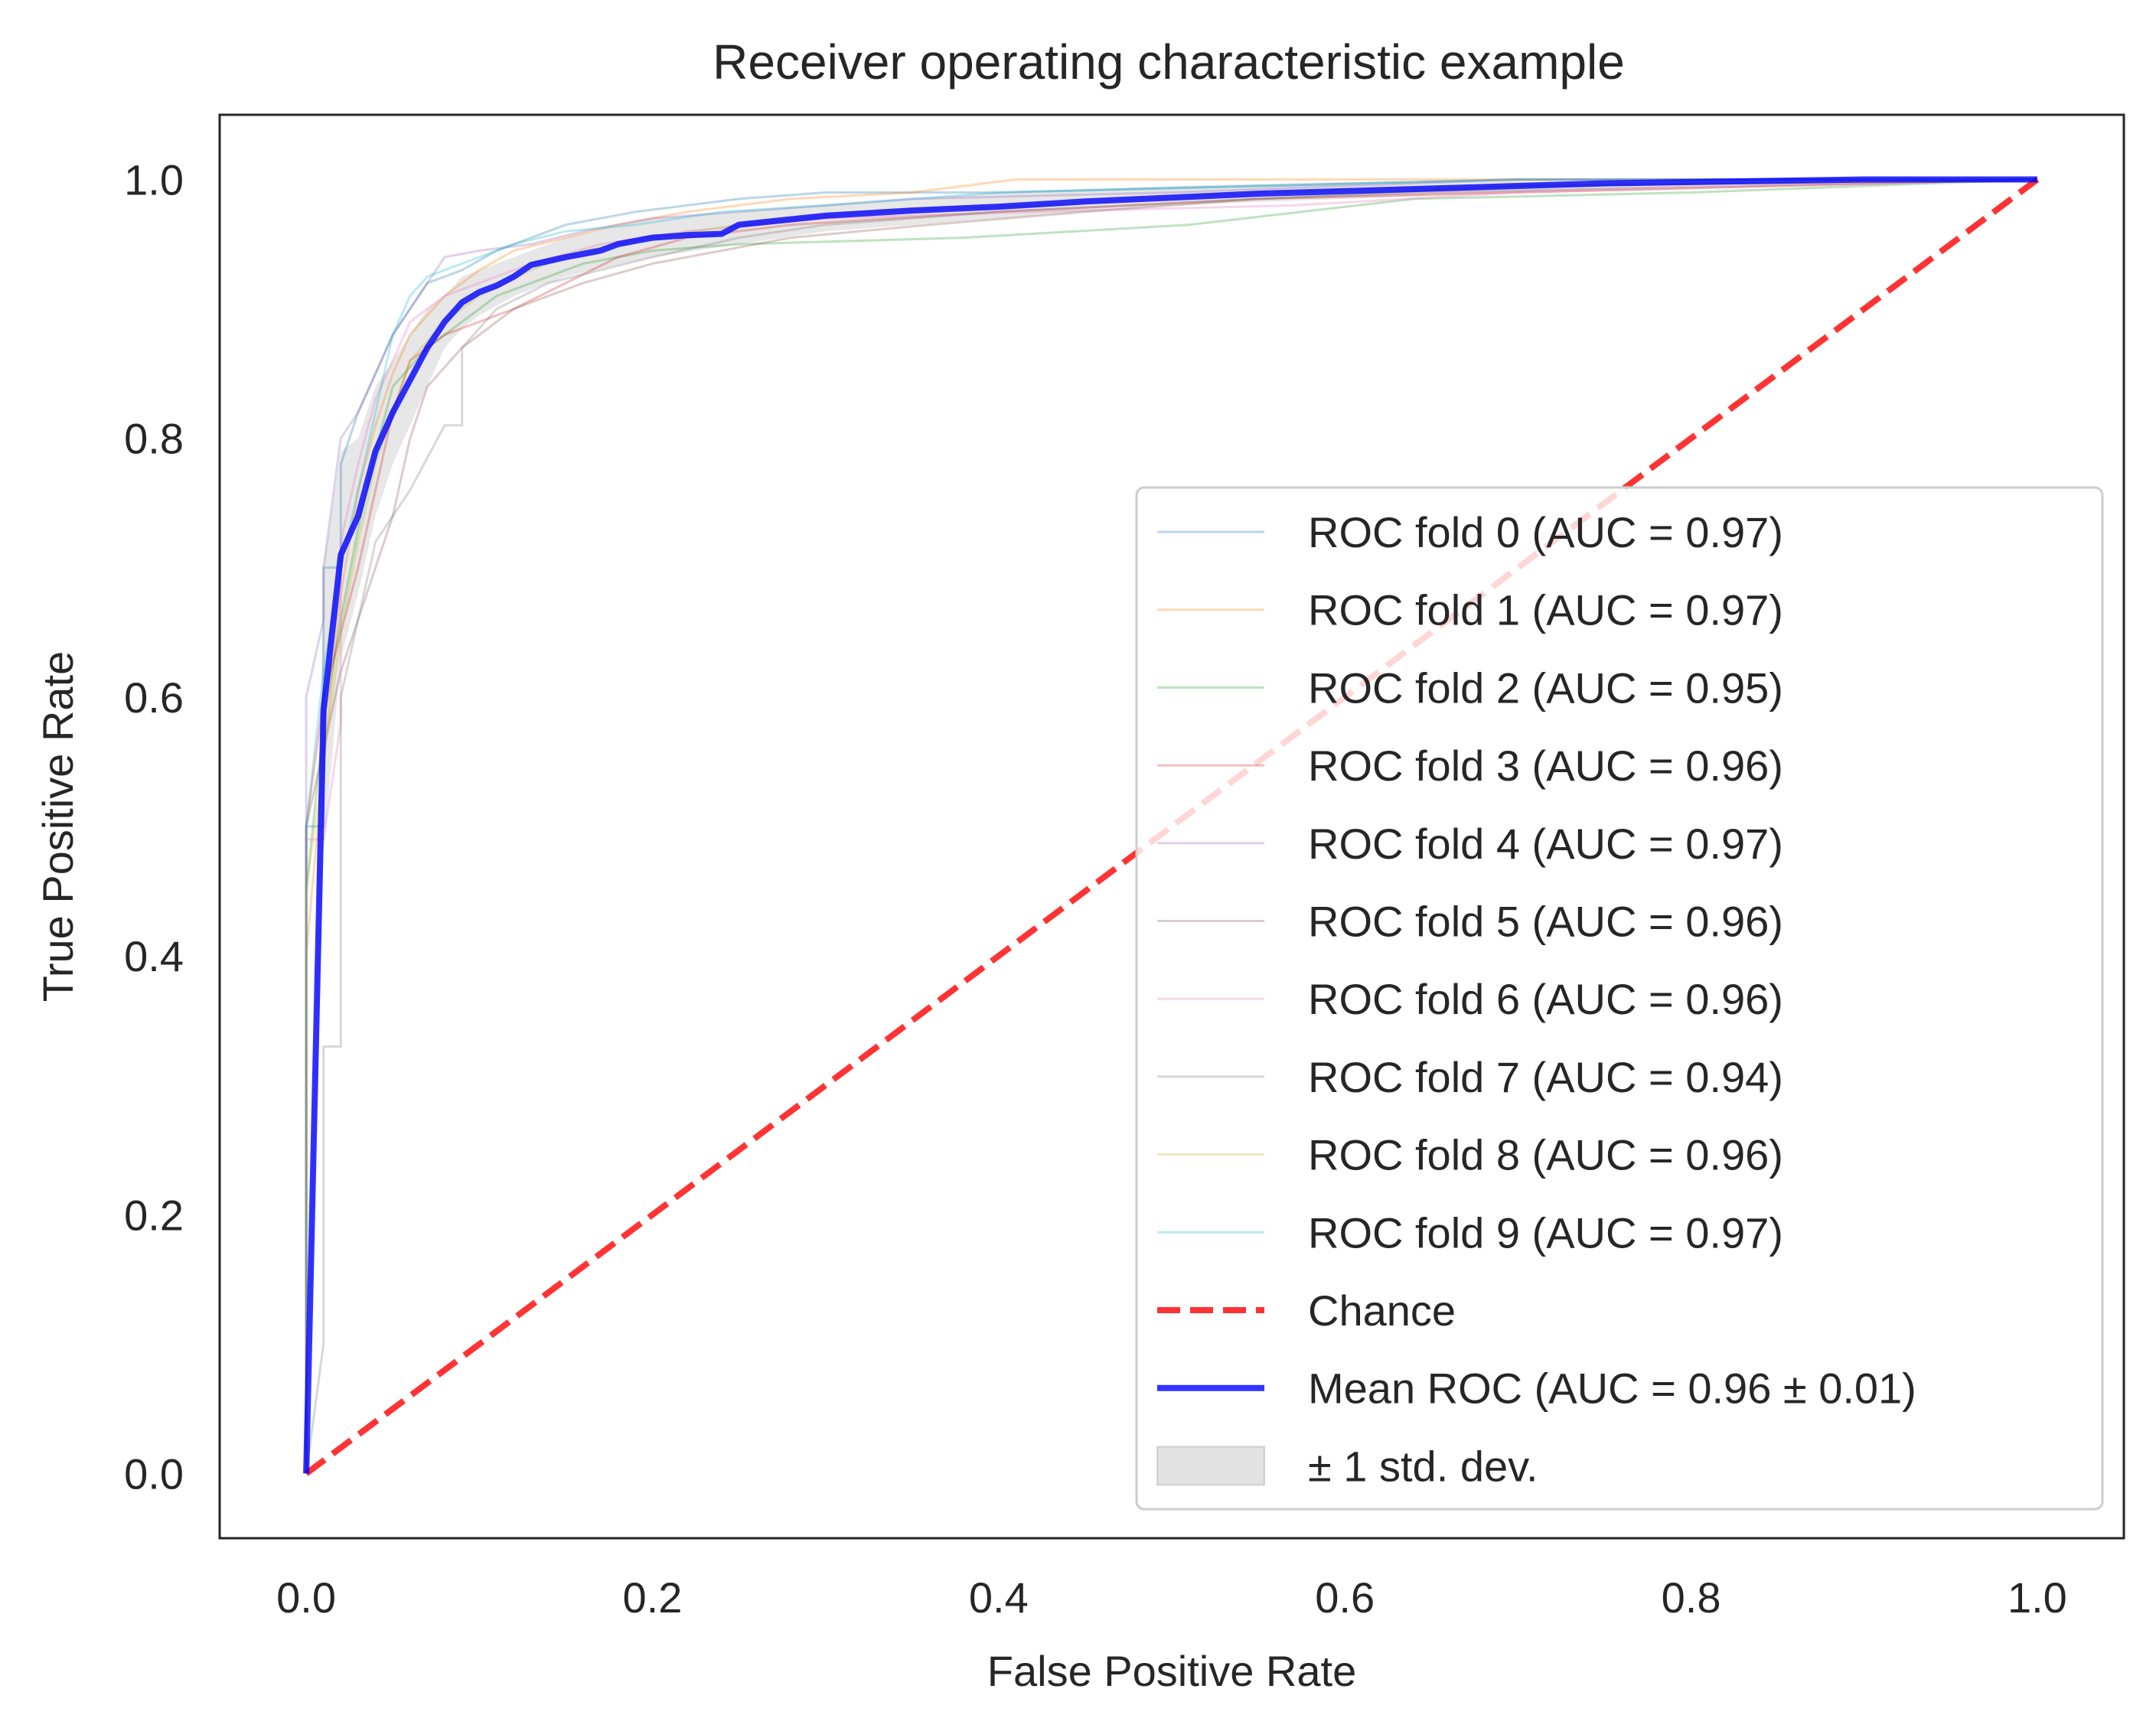  I want to click on y-tick-label: 0.8, so click(154, 439).